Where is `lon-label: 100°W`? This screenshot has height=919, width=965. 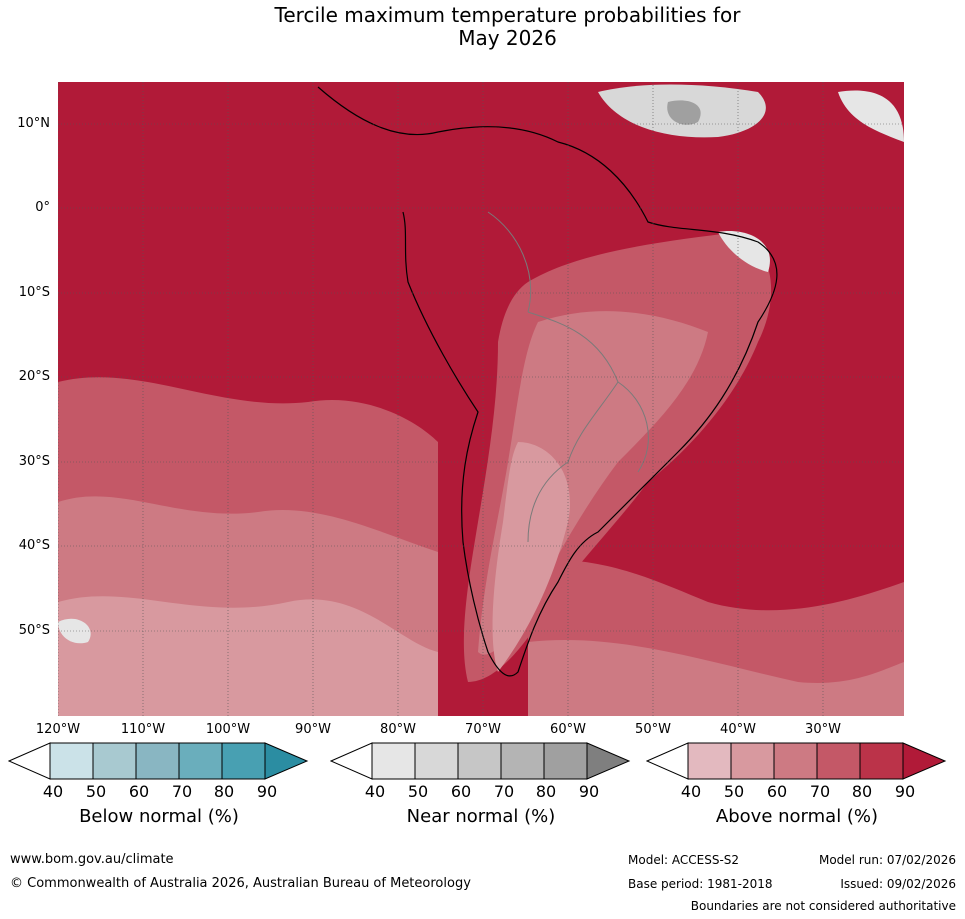
lon-label: 100°W is located at coordinates (228, 729).